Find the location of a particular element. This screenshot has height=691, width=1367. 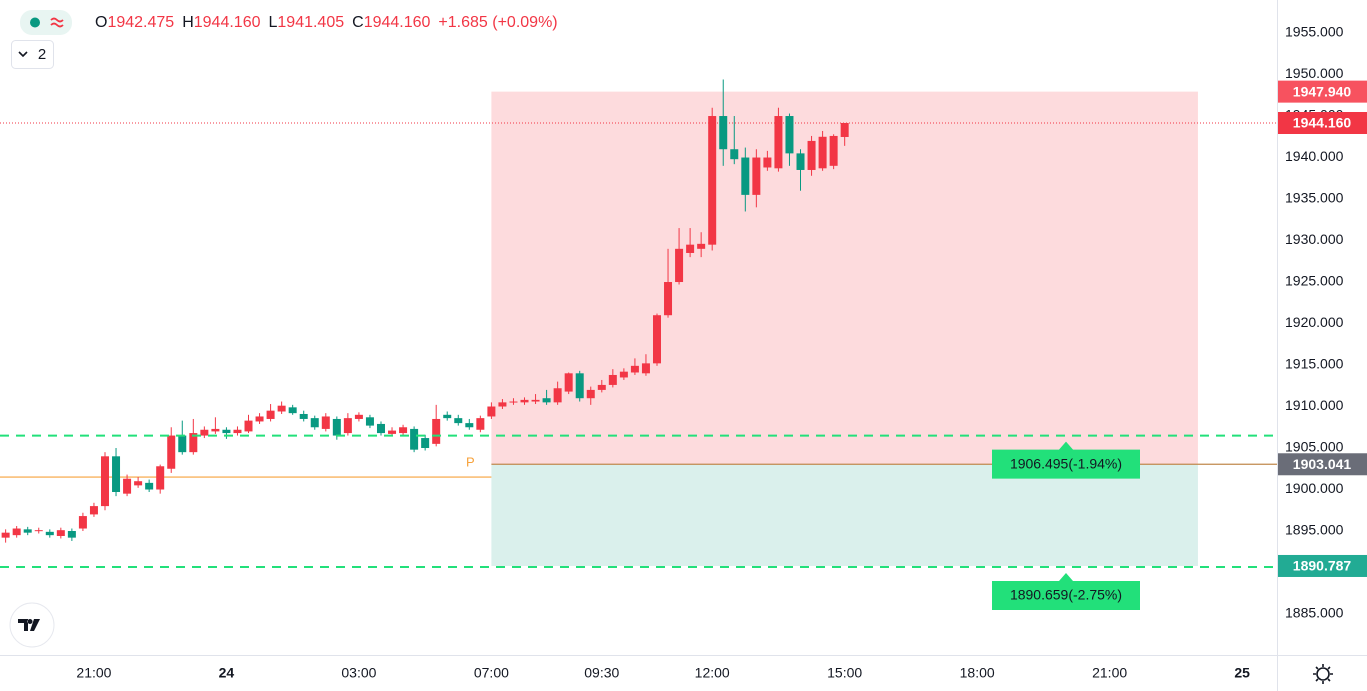

y-tick-label: 1925.000 is located at coordinates (1314, 281).